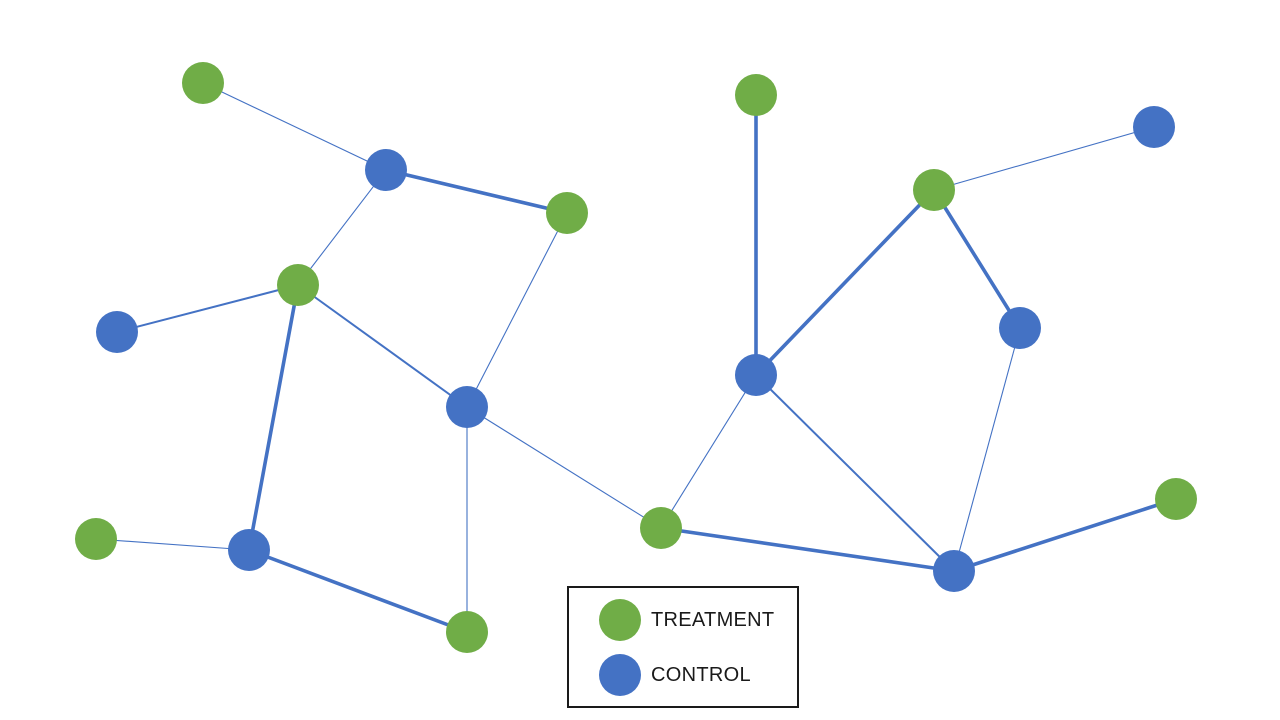 The height and width of the screenshot is (720, 1280). Describe the element at coordinates (382, 346) in the screenshot. I see `edge-n4-n6` at that location.